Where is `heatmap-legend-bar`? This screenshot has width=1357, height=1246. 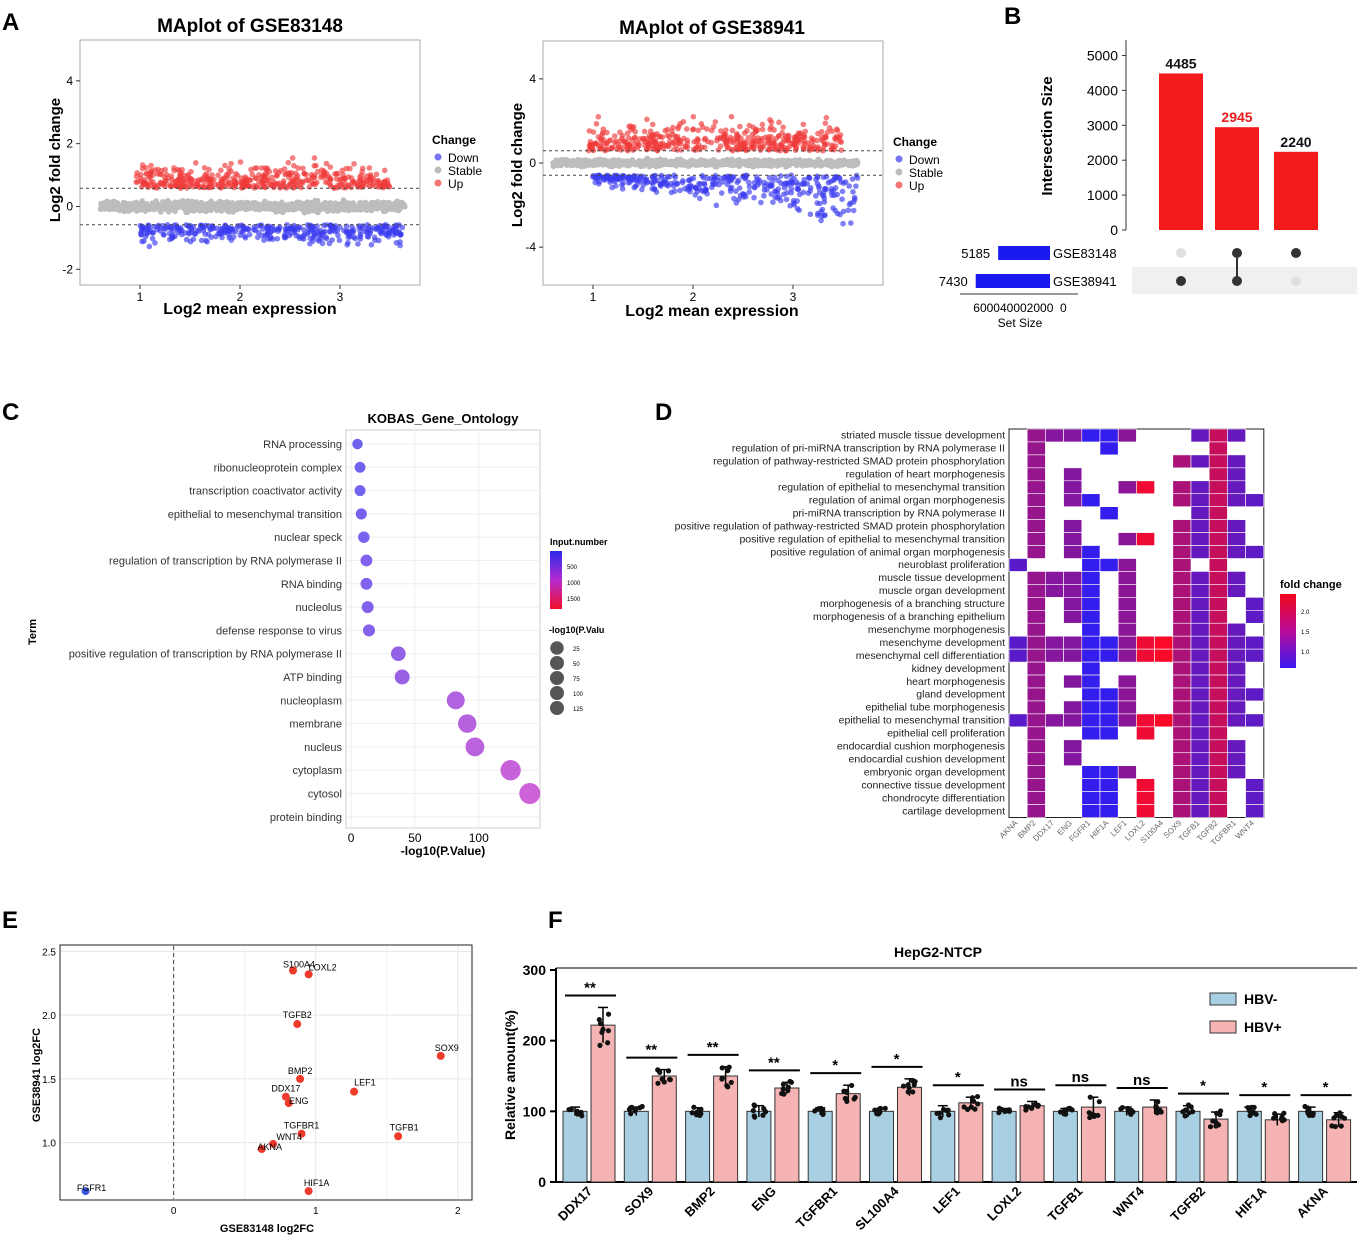
heatmap-legend-bar is located at coordinates (1288, 631).